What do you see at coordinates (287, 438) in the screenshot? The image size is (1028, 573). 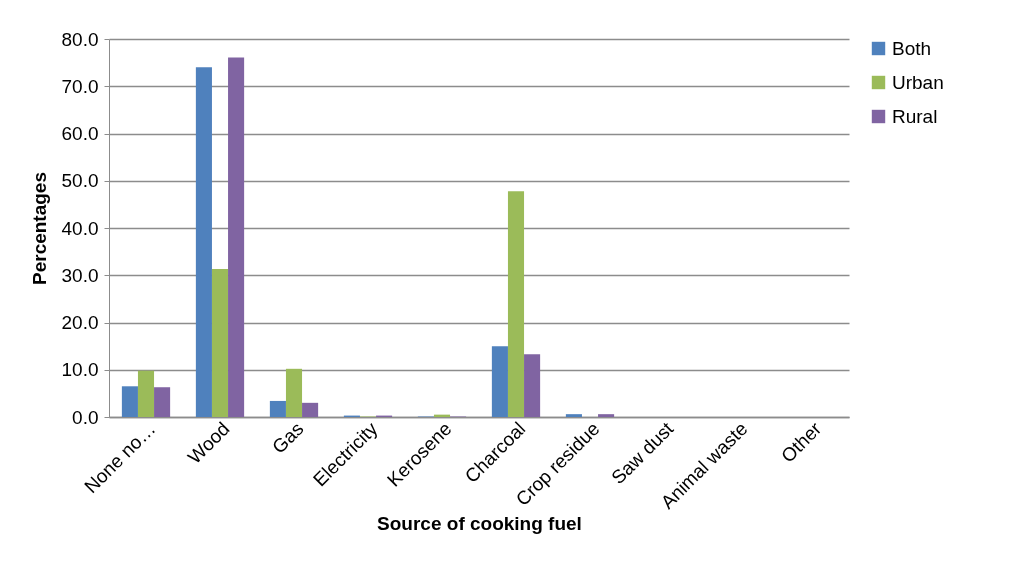 I see `x-tick-label: Gas` at bounding box center [287, 438].